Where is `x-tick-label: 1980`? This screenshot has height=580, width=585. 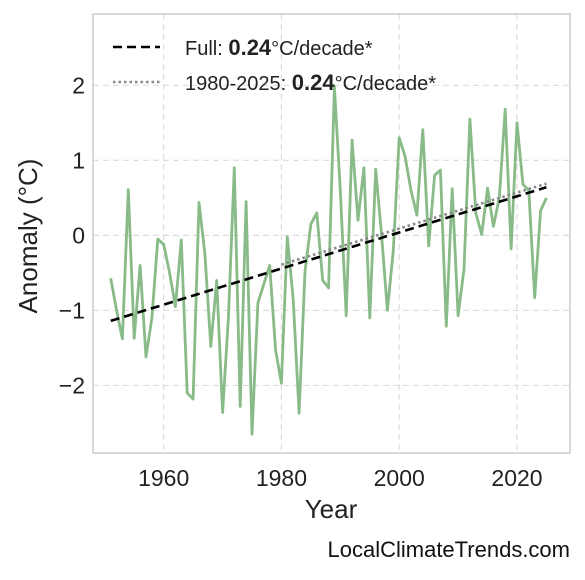
x-tick-label: 1980 is located at coordinates (281, 478).